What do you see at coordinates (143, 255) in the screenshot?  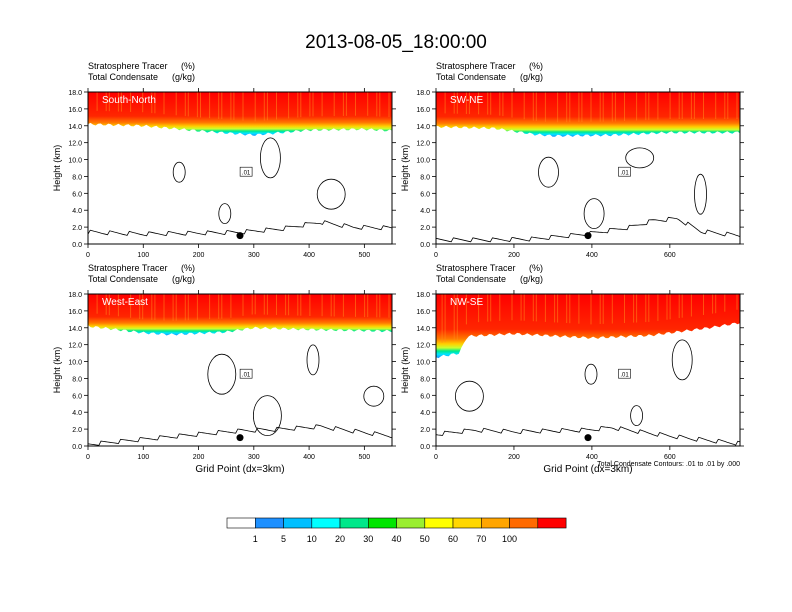 I see `x-tick-label: 100` at bounding box center [143, 255].